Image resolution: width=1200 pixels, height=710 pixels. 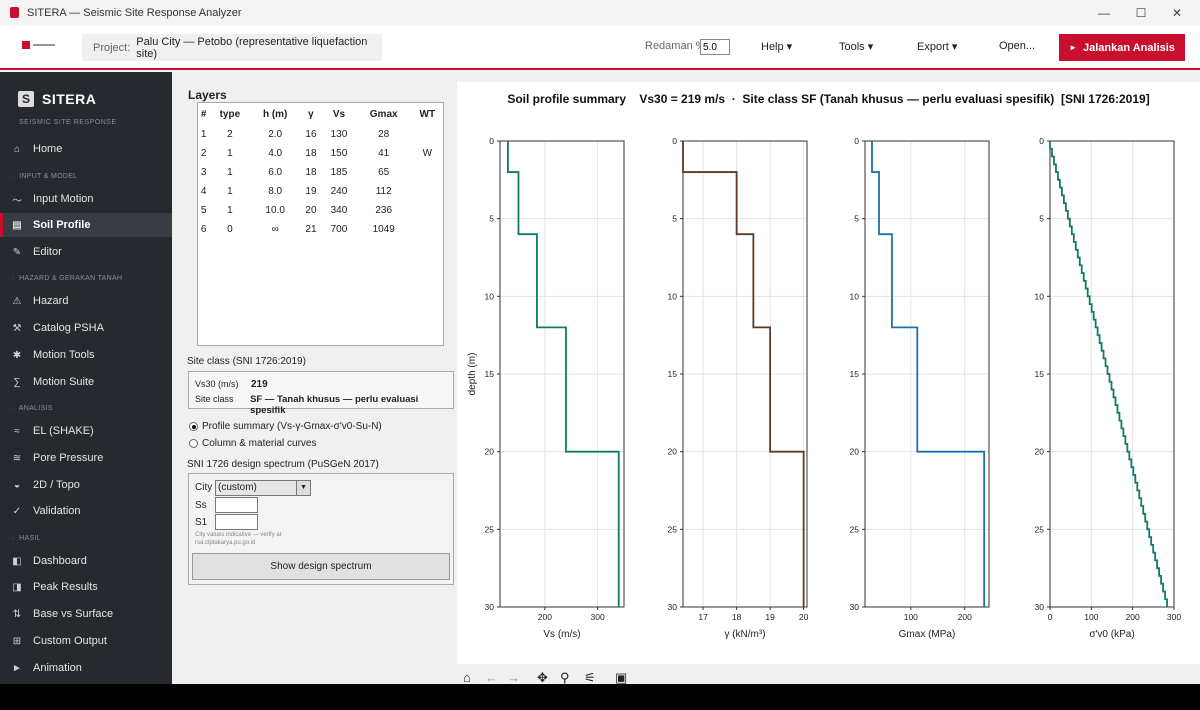 What do you see at coordinates (86, 587) in the screenshot?
I see `sidebar-item-peak-results: ◨ Peak Results` at bounding box center [86, 587].